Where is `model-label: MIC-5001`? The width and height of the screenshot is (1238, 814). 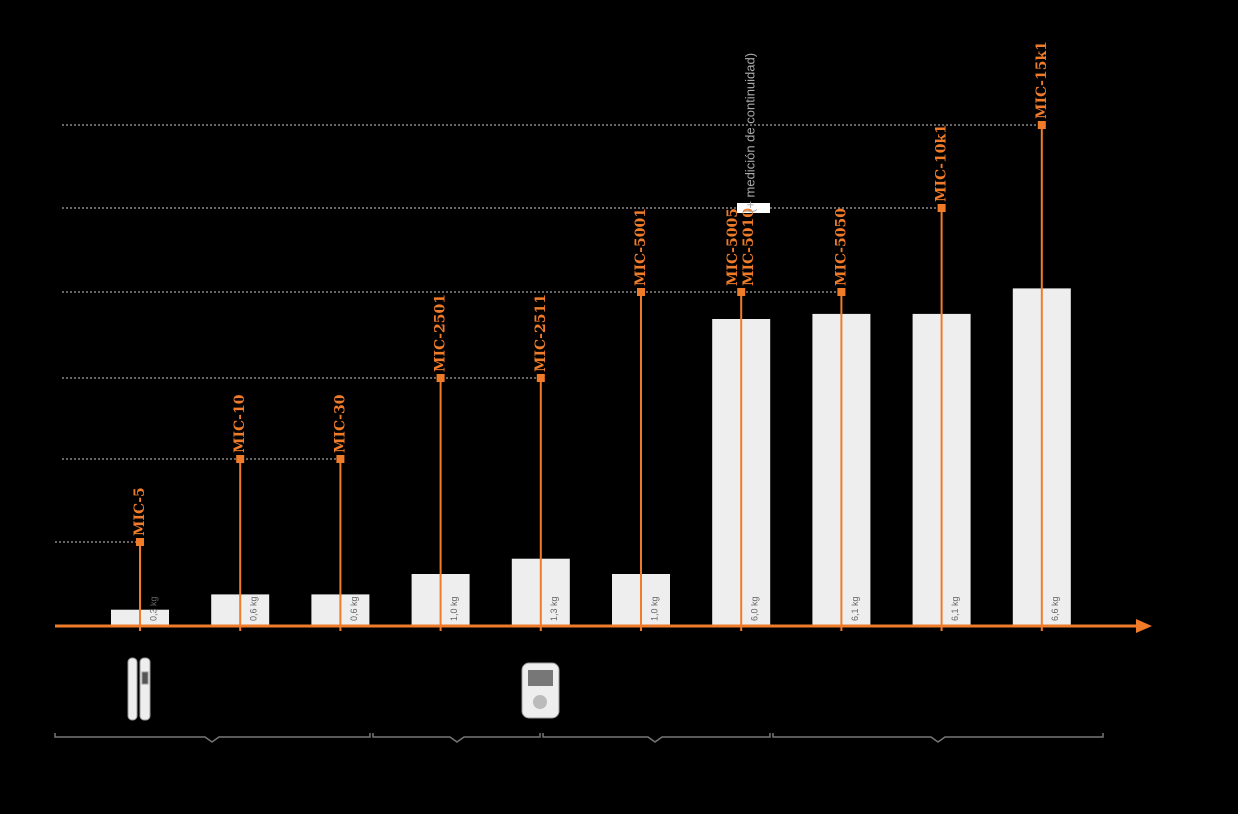
model-label: MIC-5001 is located at coordinates (641, 247).